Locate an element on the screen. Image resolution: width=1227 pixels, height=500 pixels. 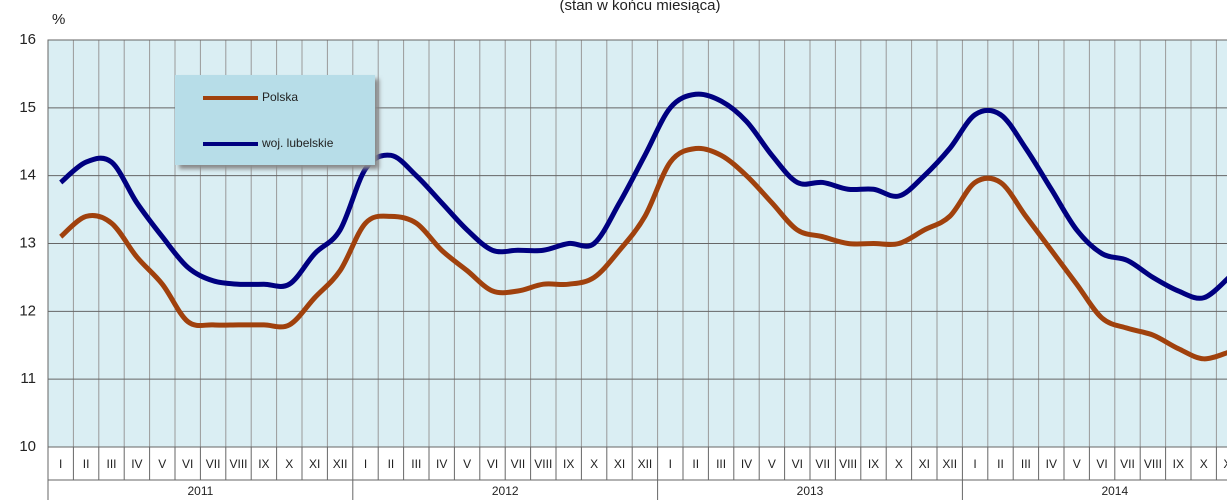
y-tick-label: 16 is located at coordinates (27, 39).